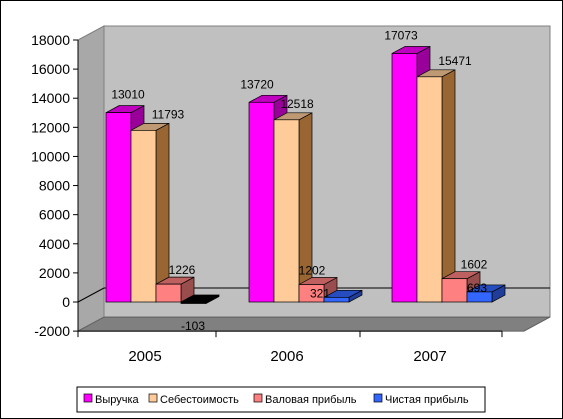  Describe the element at coordinates (193, 326) in the screenshot. I see `data-label: -103` at that location.